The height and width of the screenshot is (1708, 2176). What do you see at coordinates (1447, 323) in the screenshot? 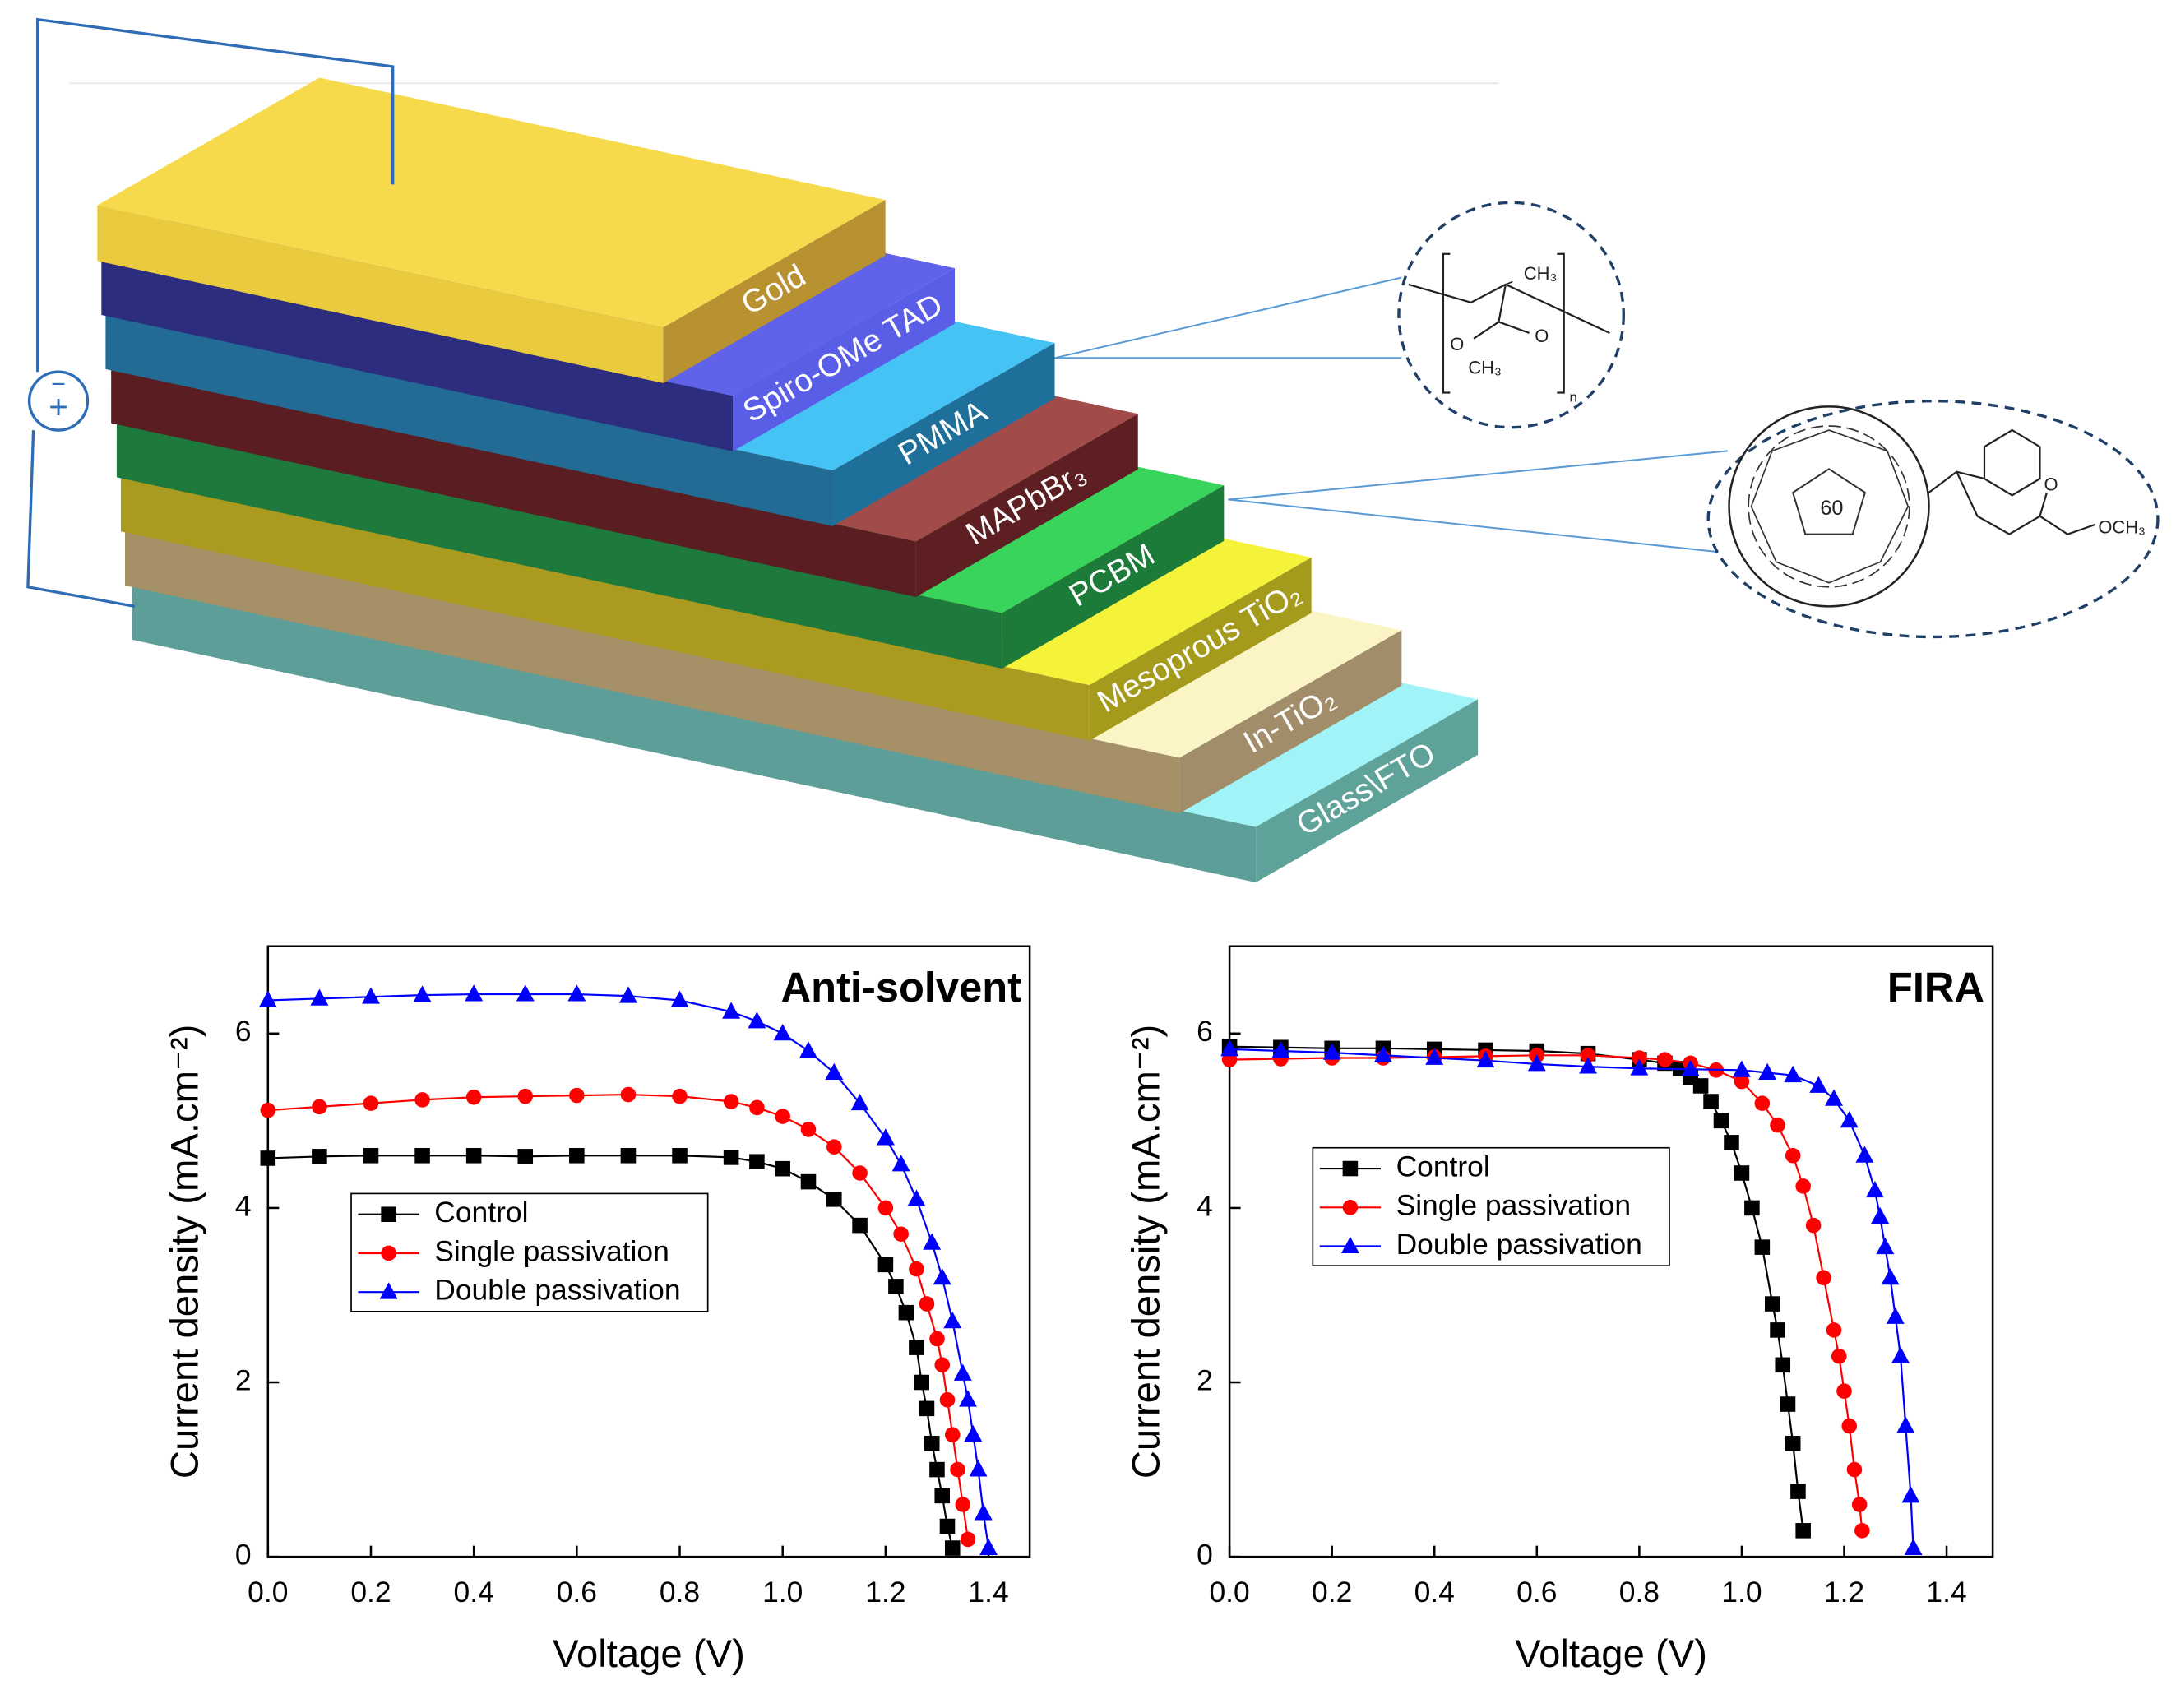
I see `bracket` at bounding box center [1447, 323].